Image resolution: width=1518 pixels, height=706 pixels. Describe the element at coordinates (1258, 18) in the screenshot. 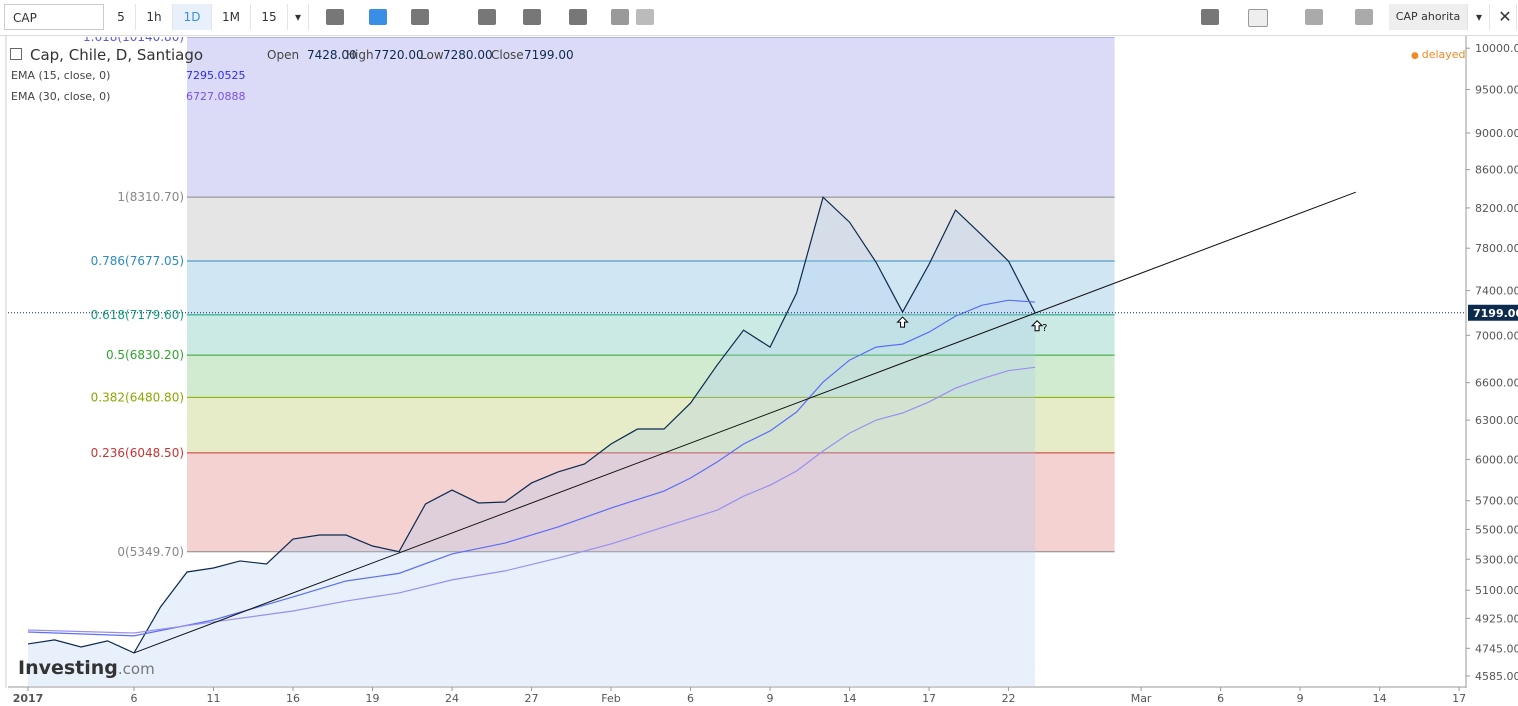

I see `template-icon` at that location.